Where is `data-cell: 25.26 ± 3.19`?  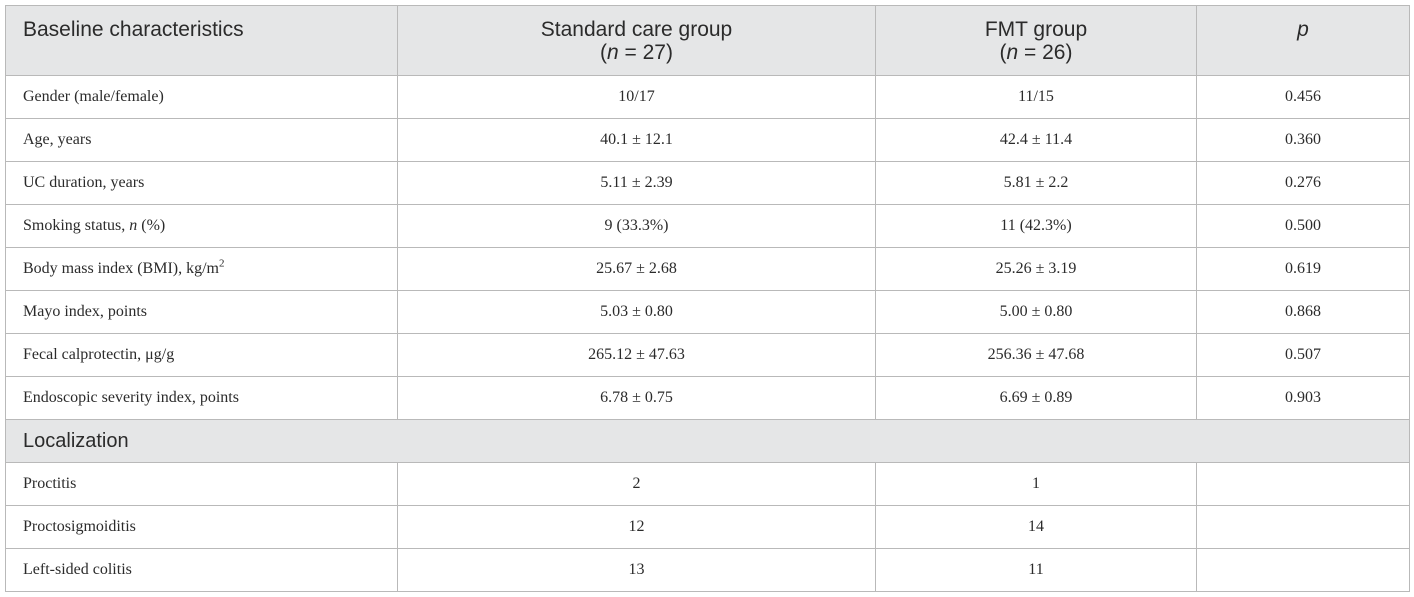
data-cell: 25.26 ± 3.19 is located at coordinates (1036, 269).